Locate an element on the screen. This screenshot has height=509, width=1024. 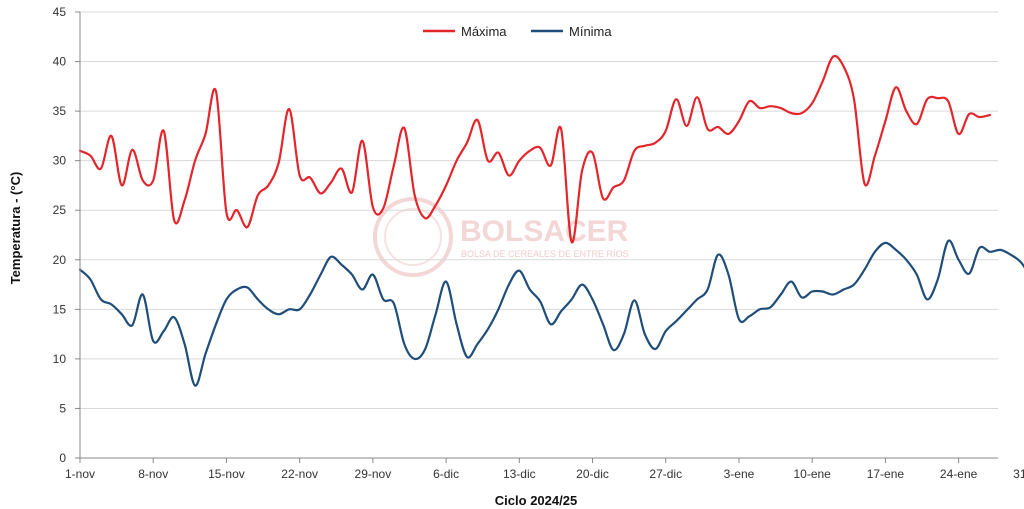
x-tick-label: 22-nov is located at coordinates (299, 474).